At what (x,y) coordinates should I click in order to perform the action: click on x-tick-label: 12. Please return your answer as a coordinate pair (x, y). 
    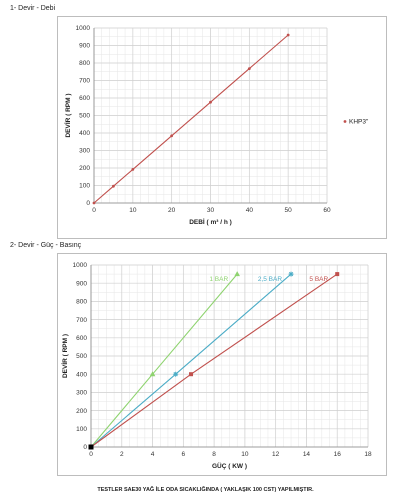
    Looking at the image, I should click on (276, 454).